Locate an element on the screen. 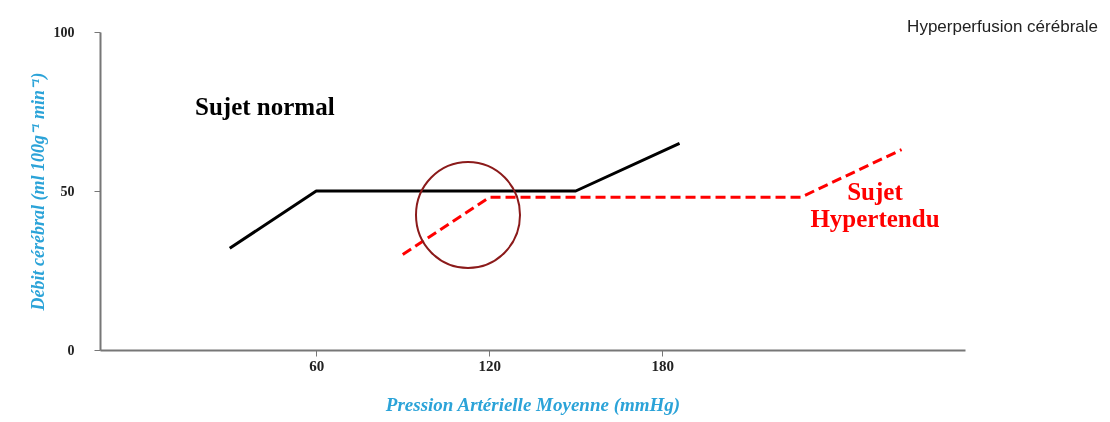 The width and height of the screenshot is (1110, 422). x-tick-label: 60 is located at coordinates (317, 365).